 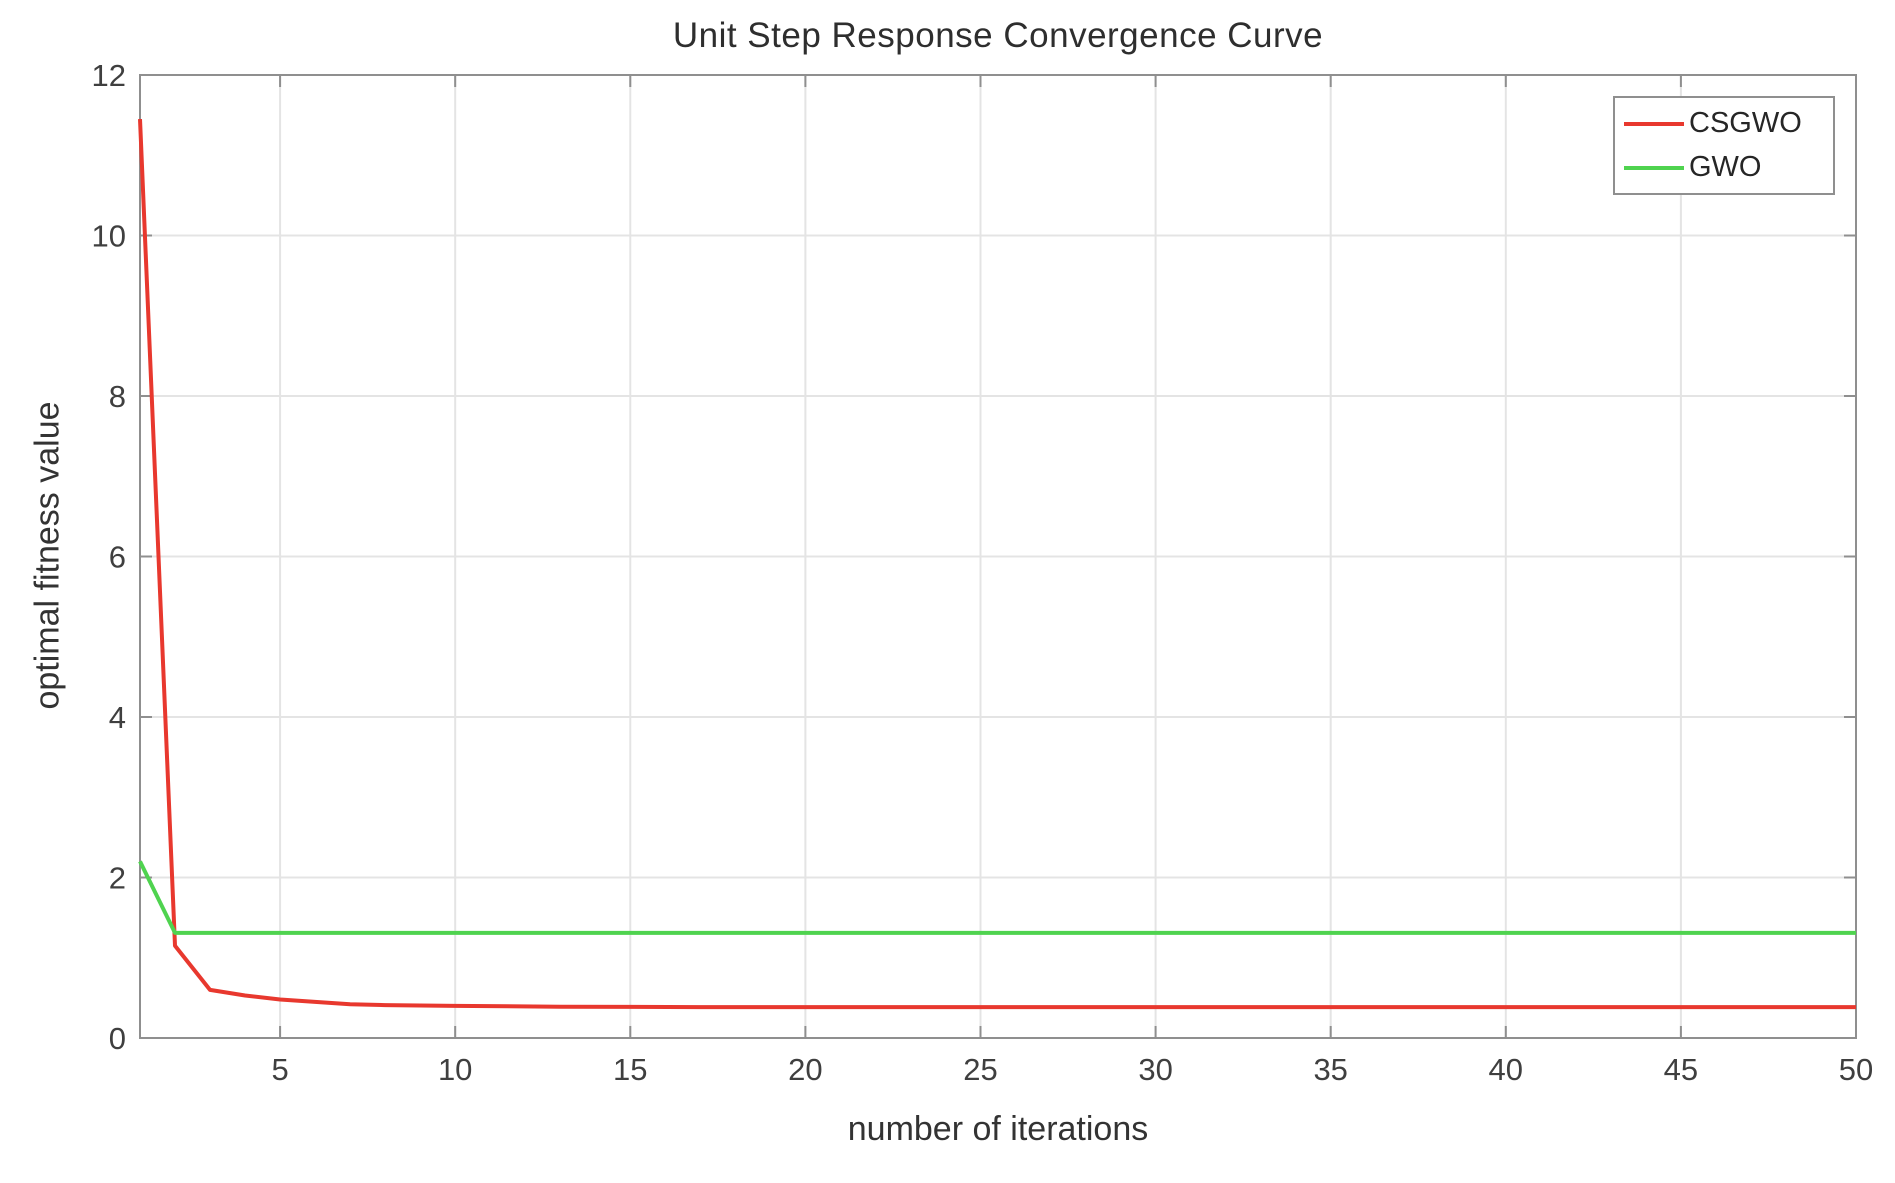 What do you see at coordinates (117, 717) in the screenshot?
I see `y-tick-label: 4` at bounding box center [117, 717].